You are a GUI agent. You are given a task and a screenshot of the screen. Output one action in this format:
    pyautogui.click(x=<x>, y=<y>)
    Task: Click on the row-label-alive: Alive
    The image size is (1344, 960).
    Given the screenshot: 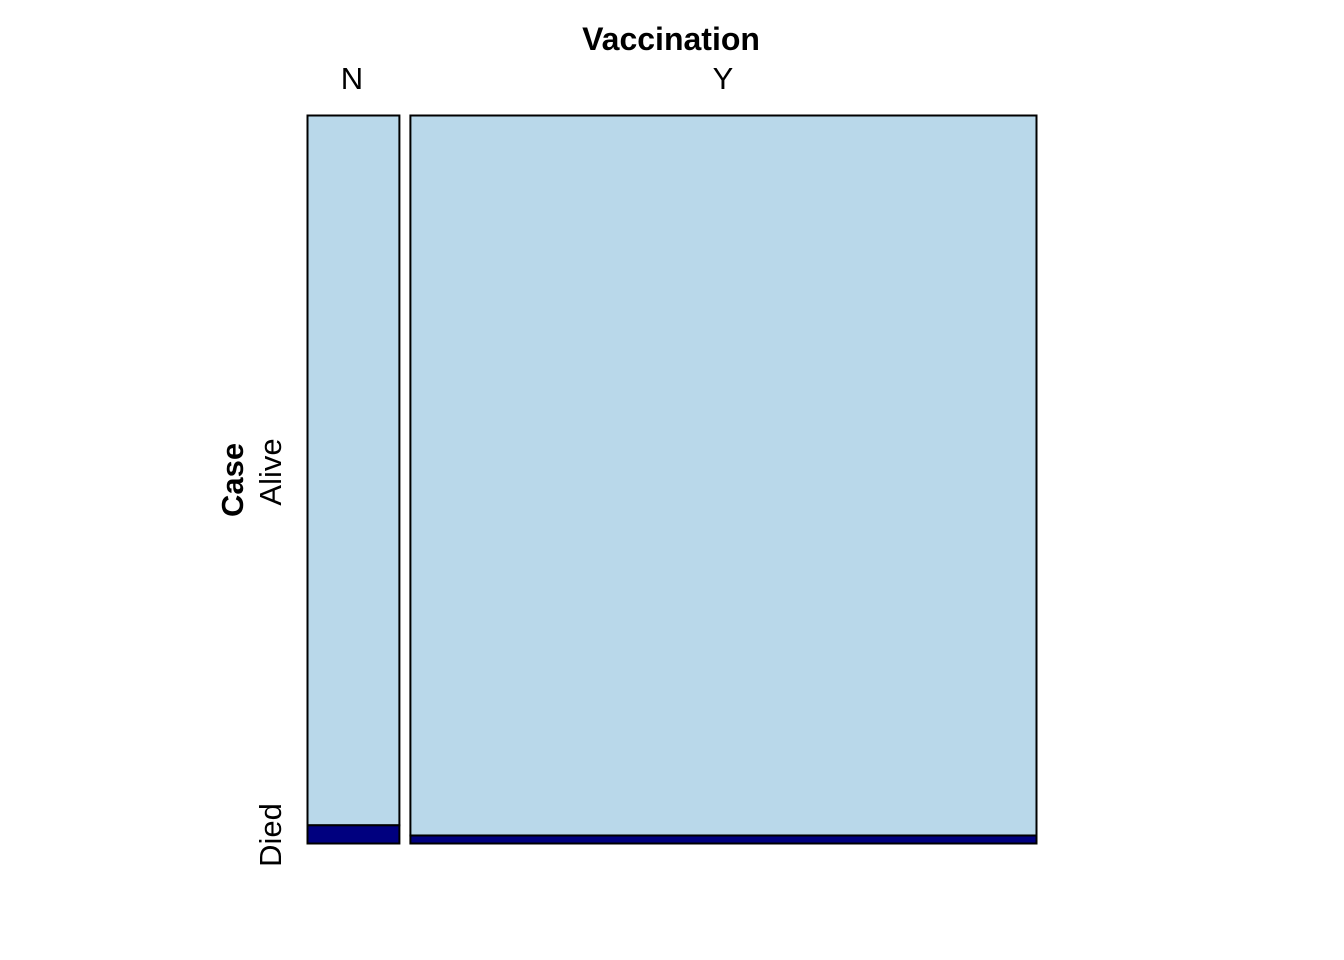 What is the action you would take?
    pyautogui.click(x=270, y=471)
    